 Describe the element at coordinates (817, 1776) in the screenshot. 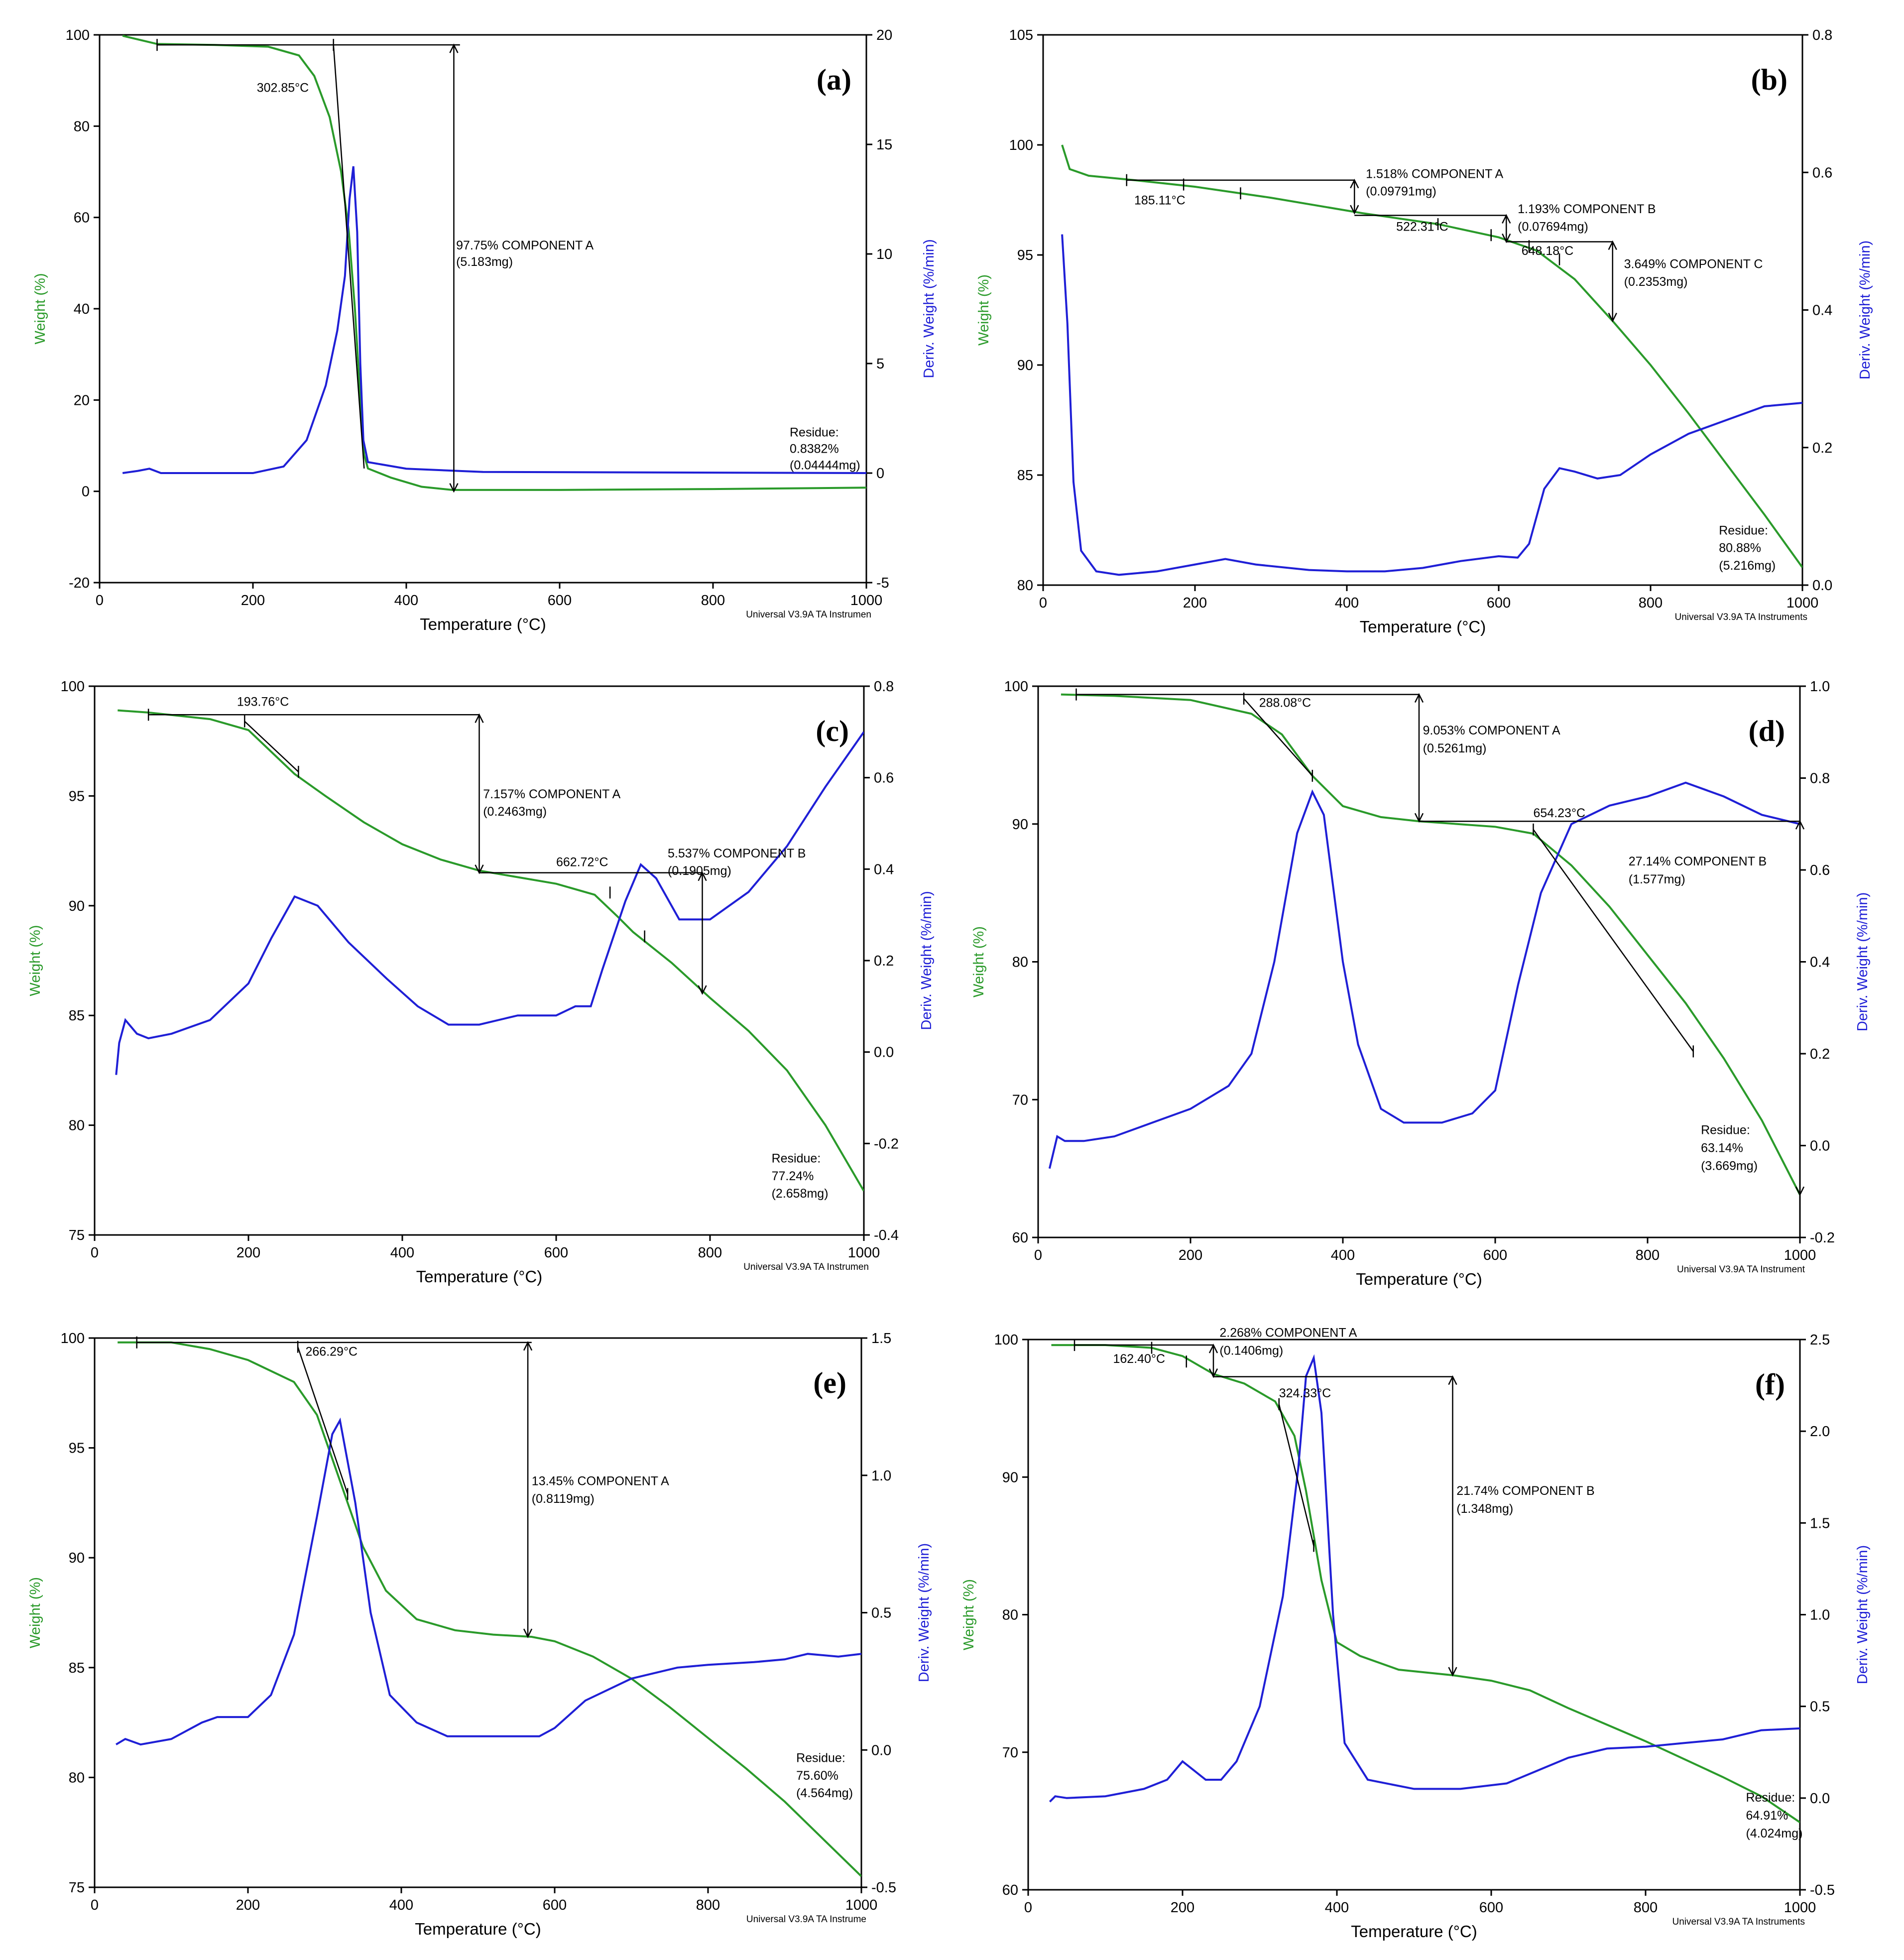

I see `residue-text: 75.60%` at that location.